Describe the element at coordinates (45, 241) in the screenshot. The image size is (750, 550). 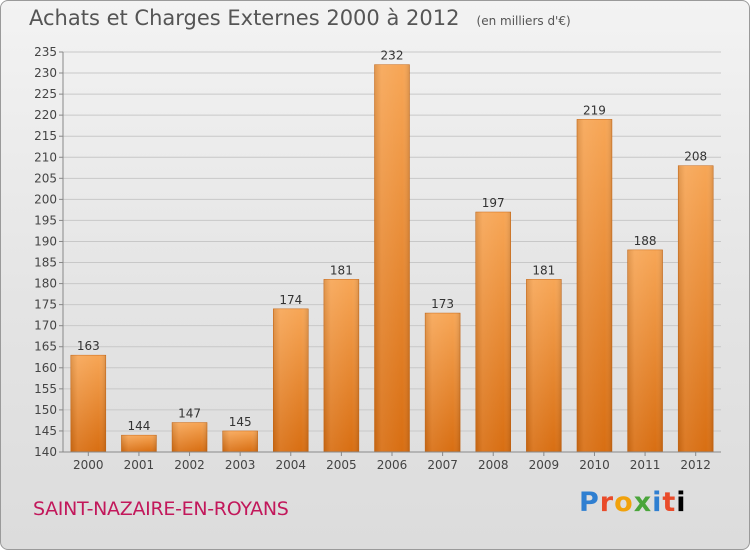
I see `y-tick-label: 190` at that location.